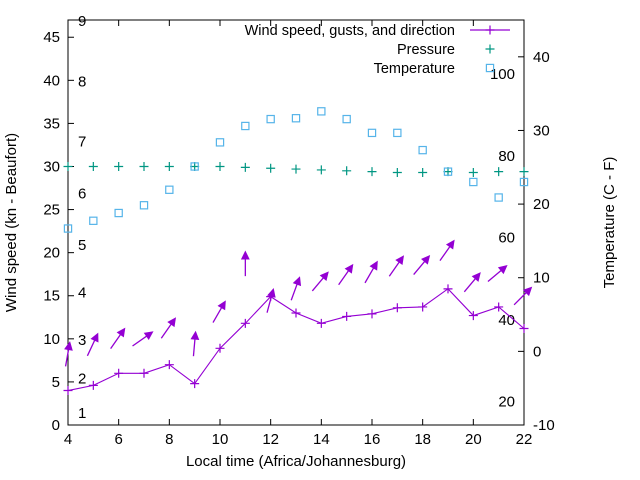 This screenshot has width=640, height=480. I want to click on y-tick-label: 20, so click(51, 253).